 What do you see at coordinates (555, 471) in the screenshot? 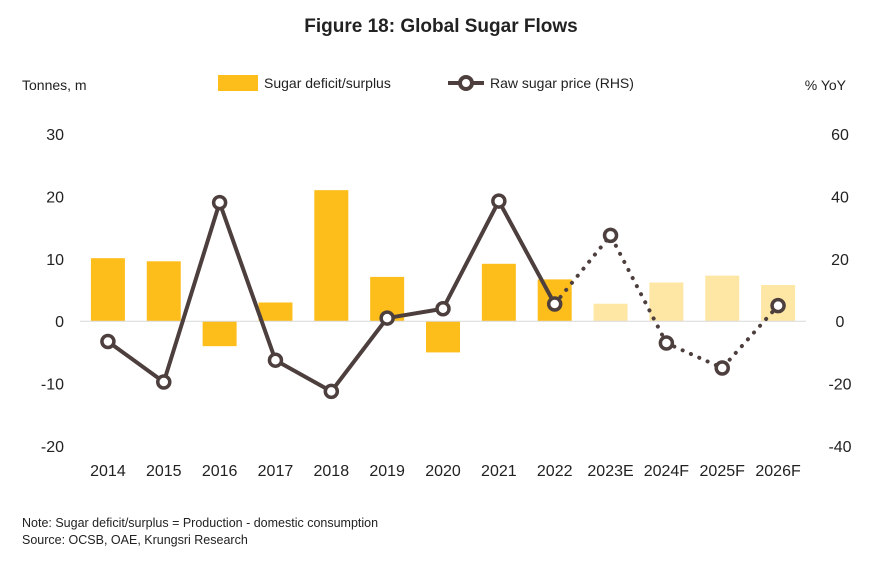
I see `x-tick-label: 2022` at bounding box center [555, 471].